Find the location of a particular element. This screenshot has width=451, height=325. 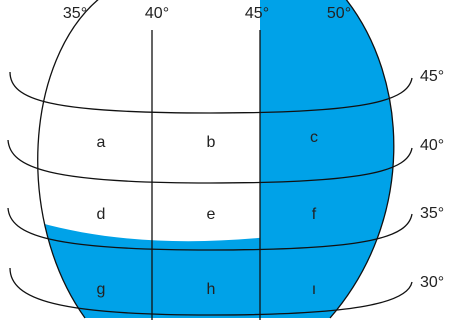

cell-label-g: g is located at coordinates (101, 289).